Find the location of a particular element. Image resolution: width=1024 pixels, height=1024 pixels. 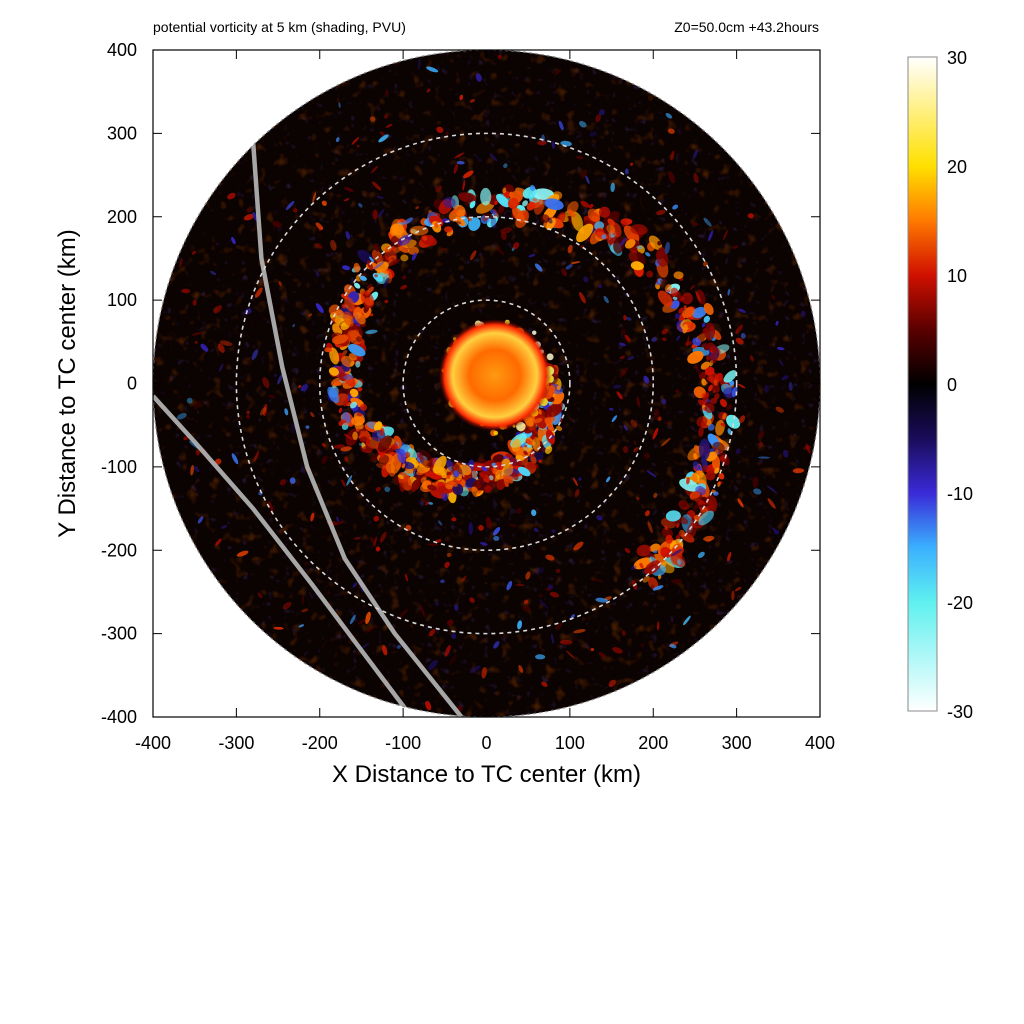

run-info-label: Z0=50.0cm +43.2hours is located at coordinates (746, 27).